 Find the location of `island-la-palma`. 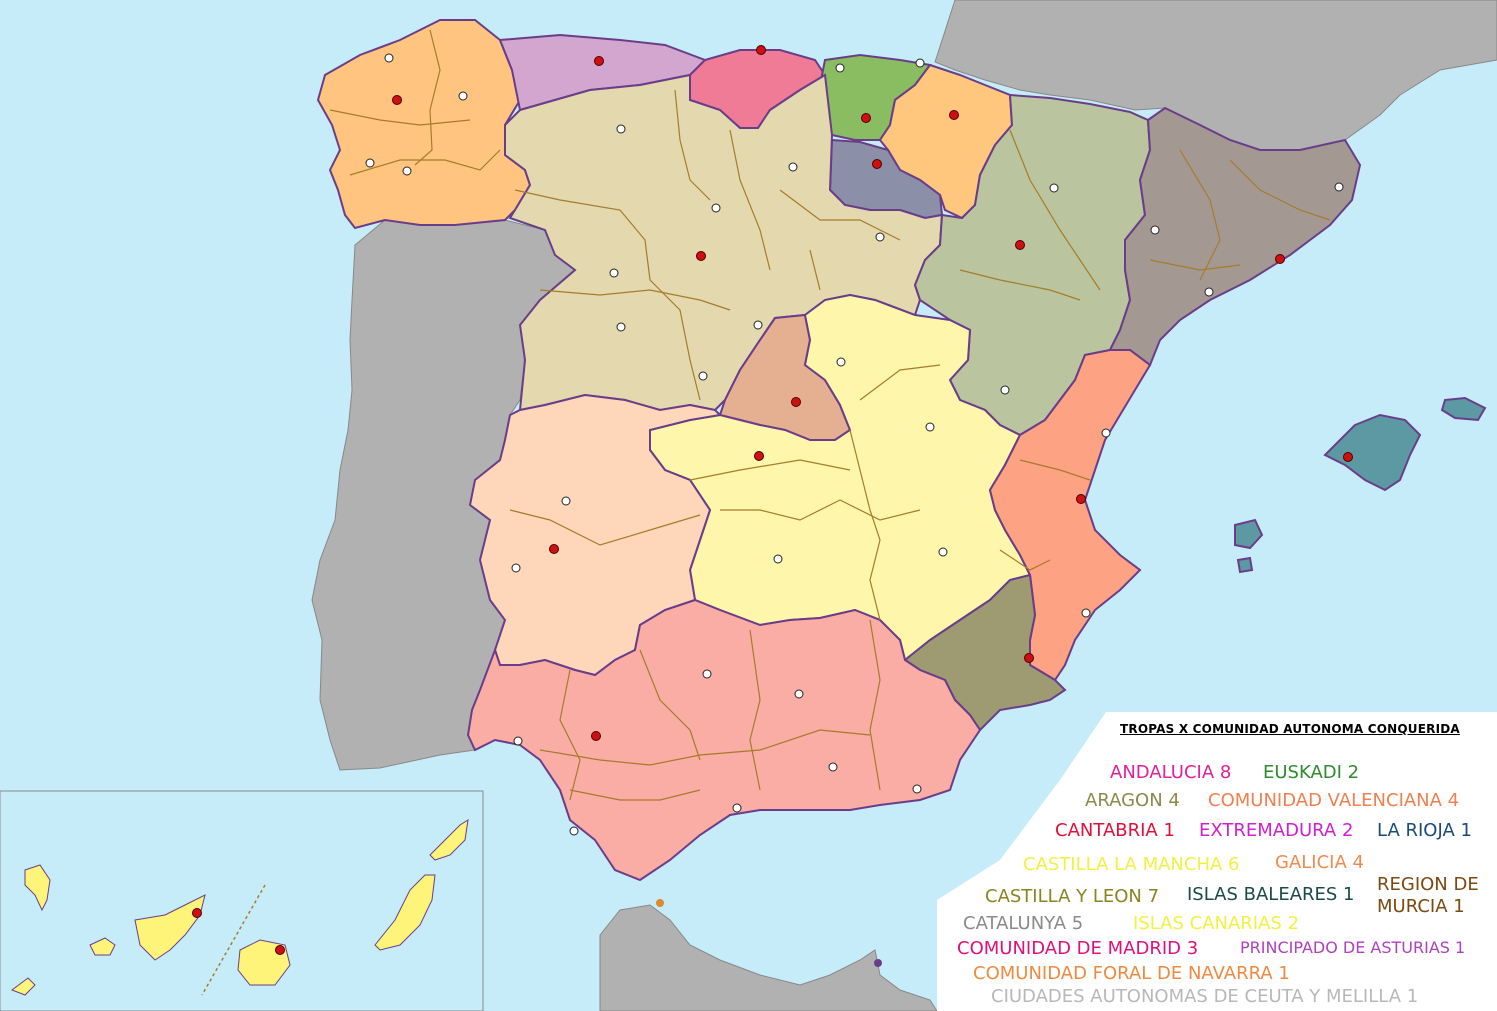

island-la-palma is located at coordinates (37, 888).